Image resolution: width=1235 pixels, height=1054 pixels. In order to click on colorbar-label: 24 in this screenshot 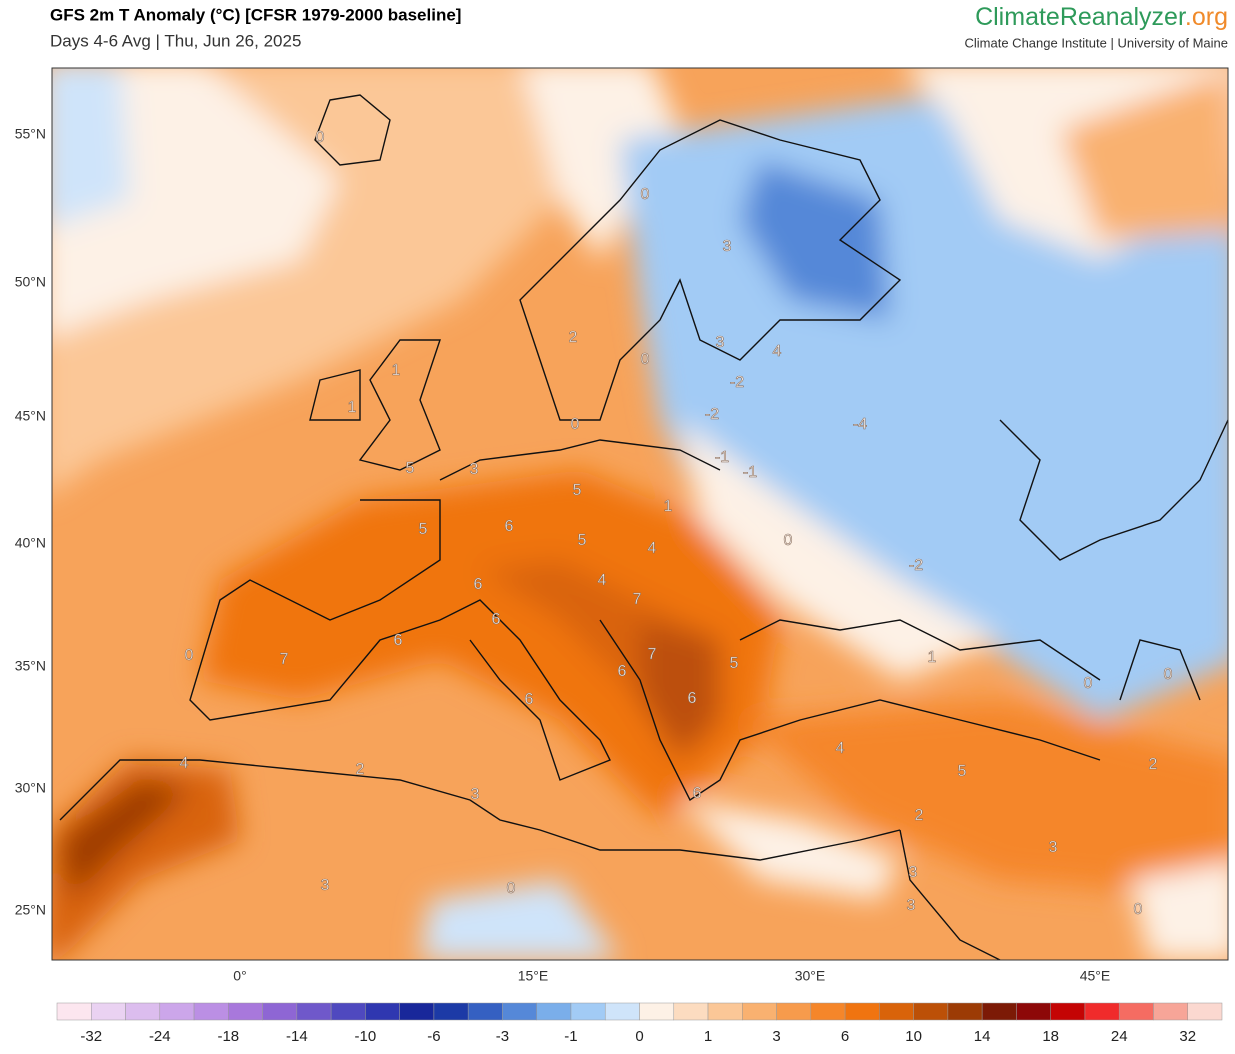, I will do `click(1119, 1036)`.